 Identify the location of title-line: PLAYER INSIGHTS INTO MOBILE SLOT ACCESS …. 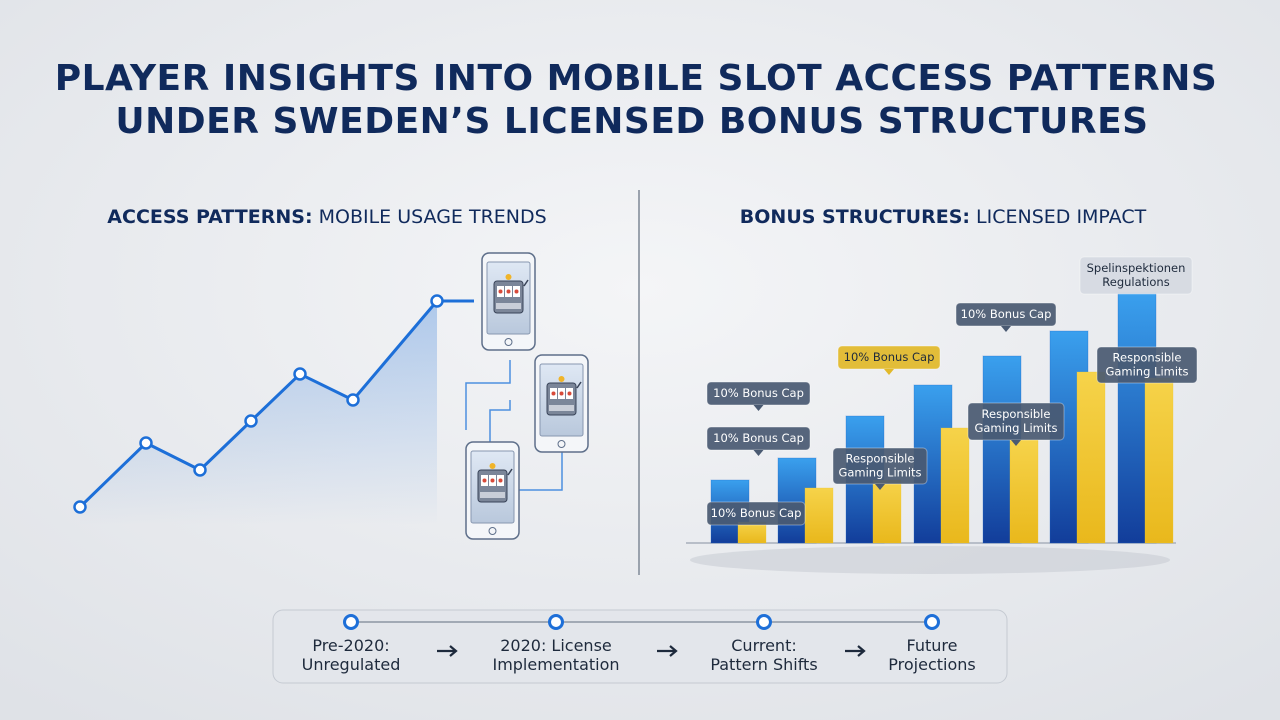
(636, 78).